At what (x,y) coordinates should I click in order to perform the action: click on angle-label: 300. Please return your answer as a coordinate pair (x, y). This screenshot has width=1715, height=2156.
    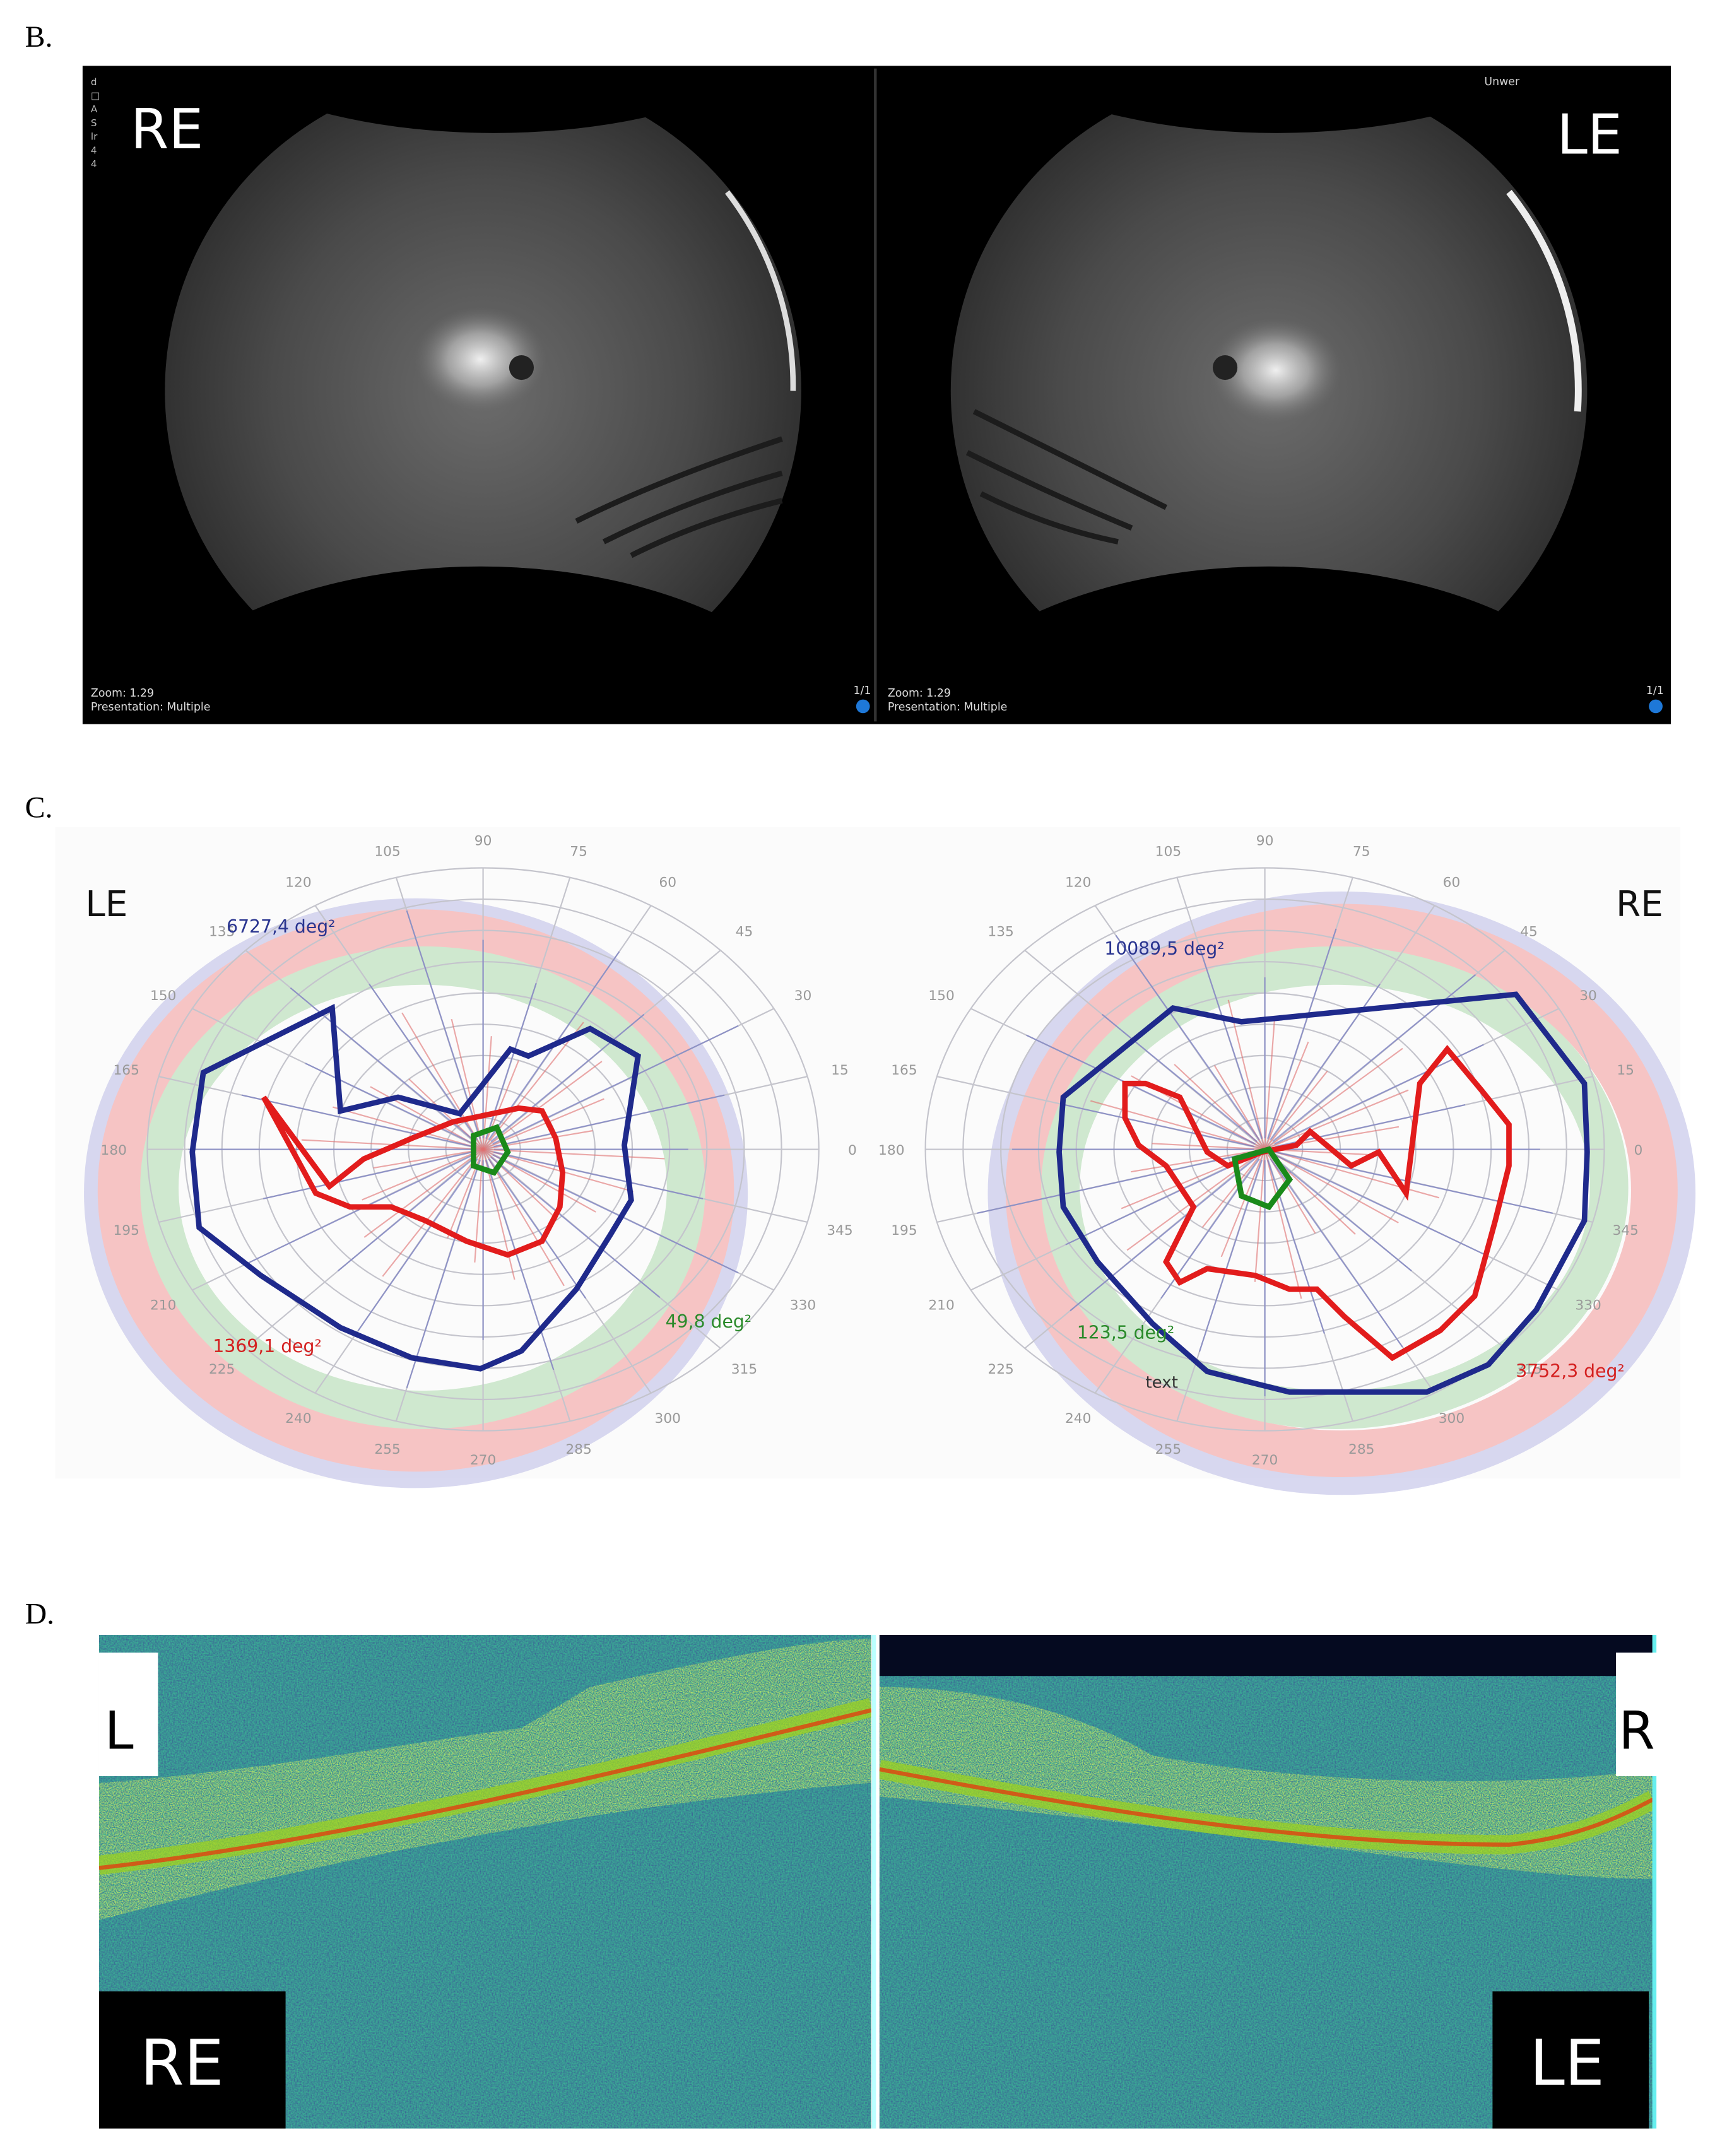
    Looking at the image, I should click on (668, 1419).